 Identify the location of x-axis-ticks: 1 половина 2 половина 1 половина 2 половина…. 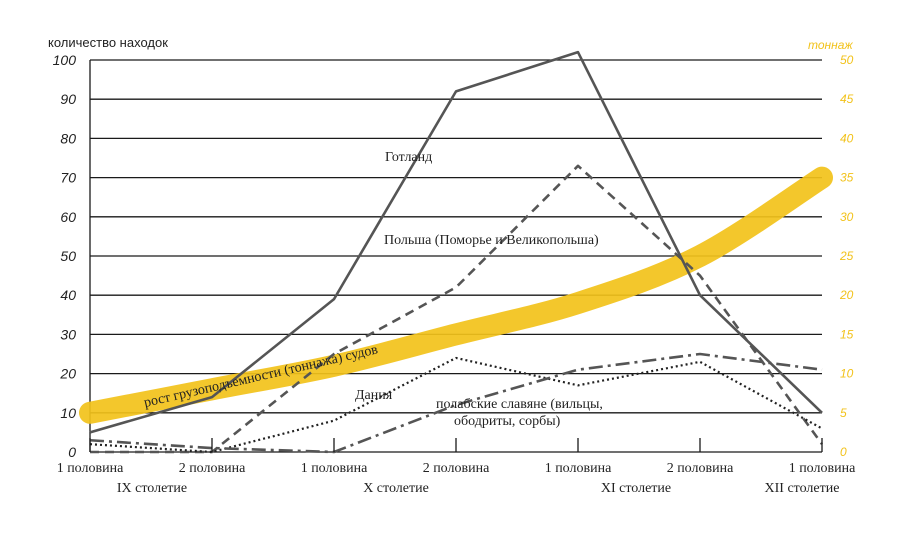
(456, 457).